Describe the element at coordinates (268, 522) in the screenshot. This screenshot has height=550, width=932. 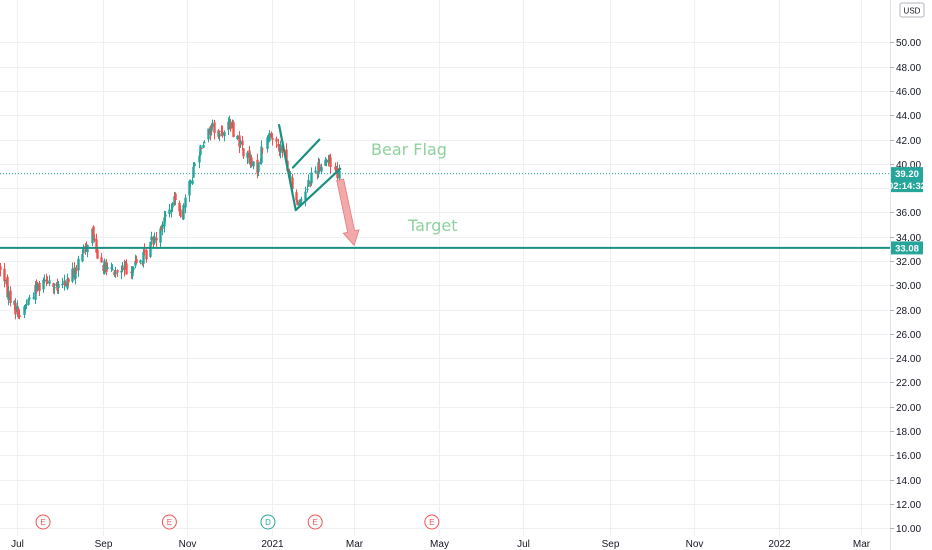
I see `event-marker-dividend` at that location.